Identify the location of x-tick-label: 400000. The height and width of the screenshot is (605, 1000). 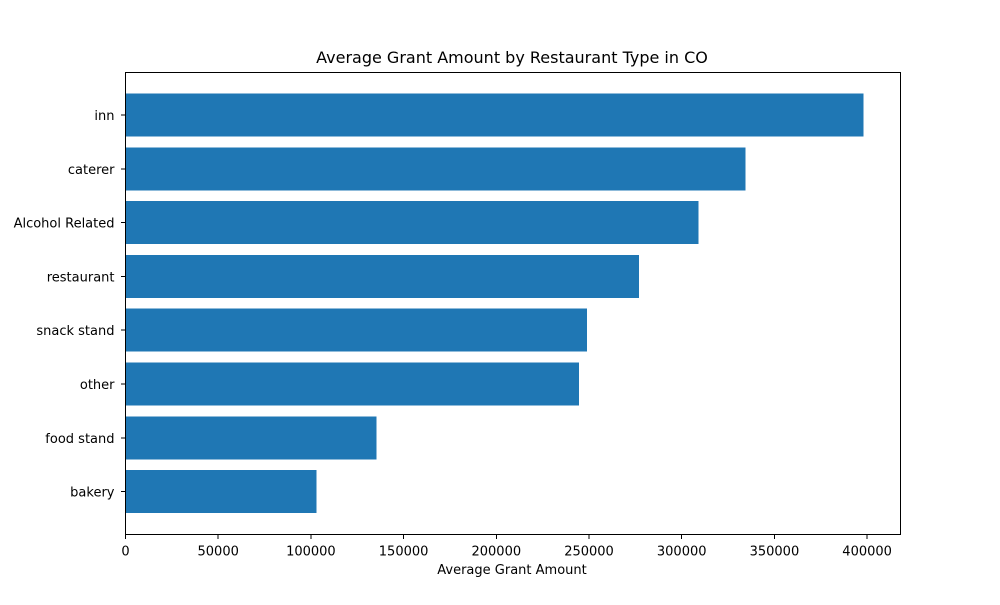
(867, 552).